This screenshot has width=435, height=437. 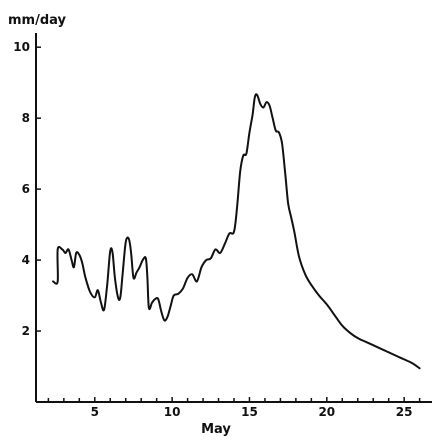 I want to click on y-axis-title: mm/day, so click(x=37, y=20).